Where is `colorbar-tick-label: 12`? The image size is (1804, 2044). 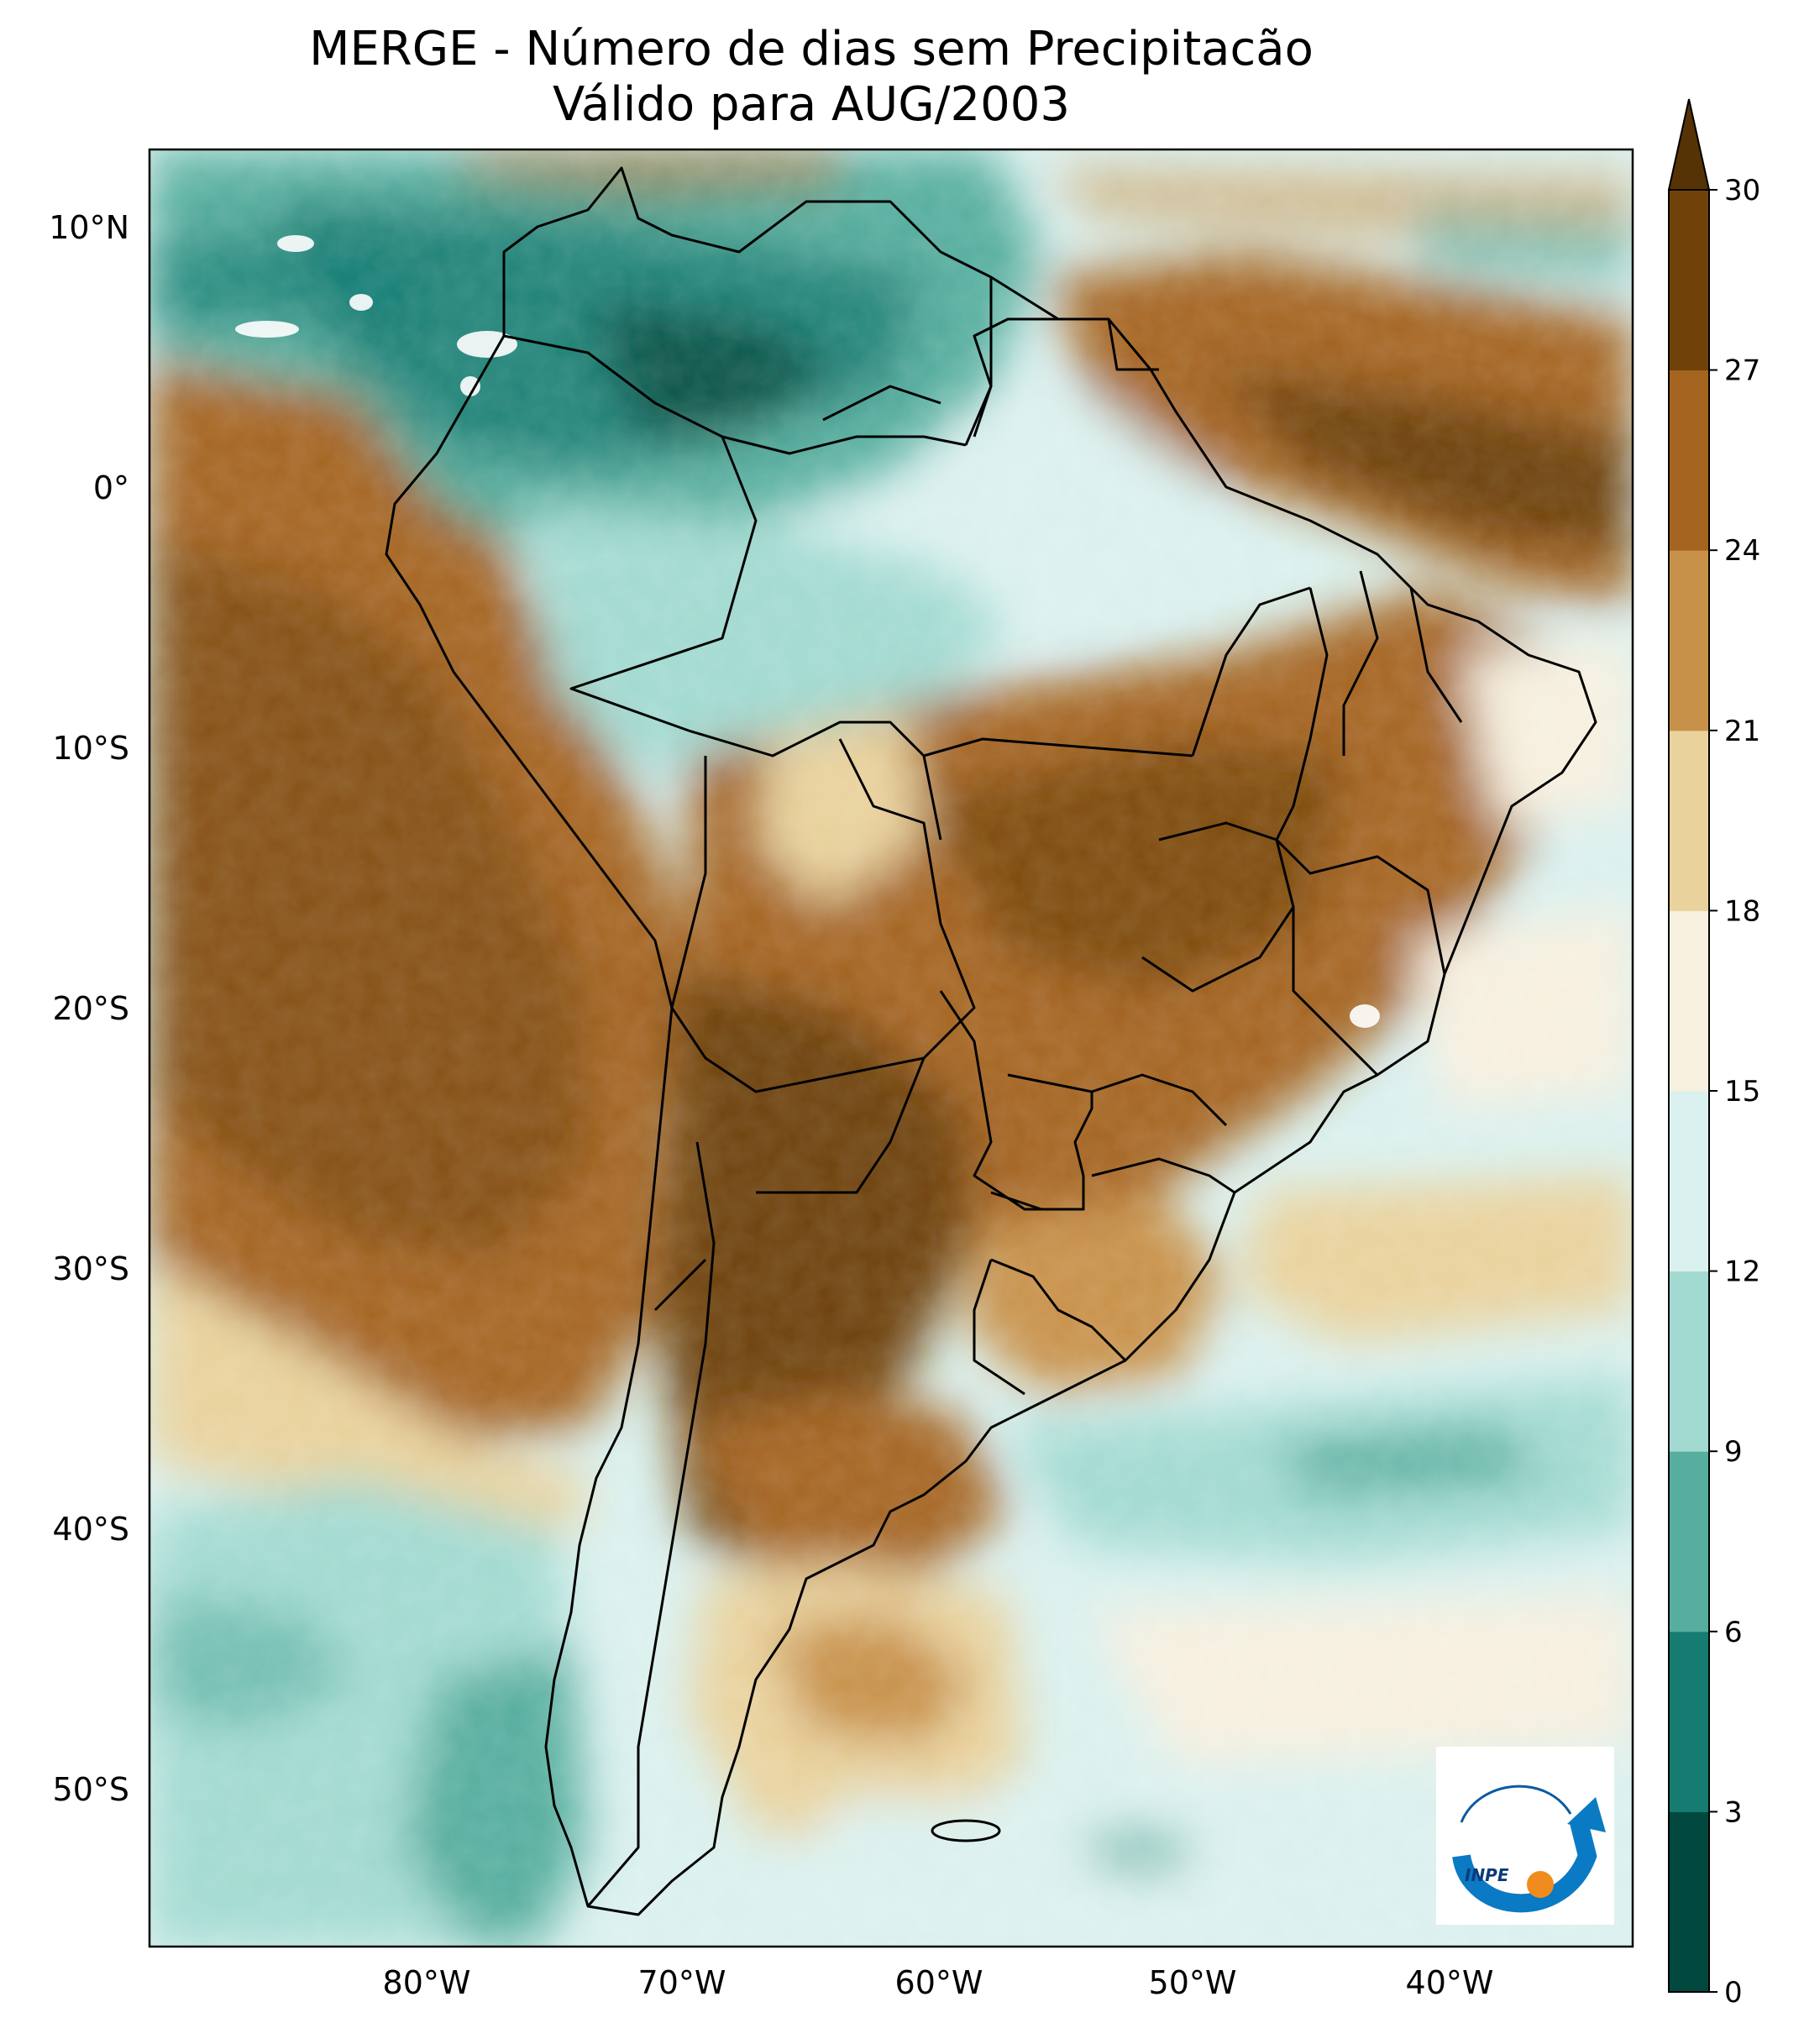
colorbar-tick-label: 12 is located at coordinates (1742, 1272).